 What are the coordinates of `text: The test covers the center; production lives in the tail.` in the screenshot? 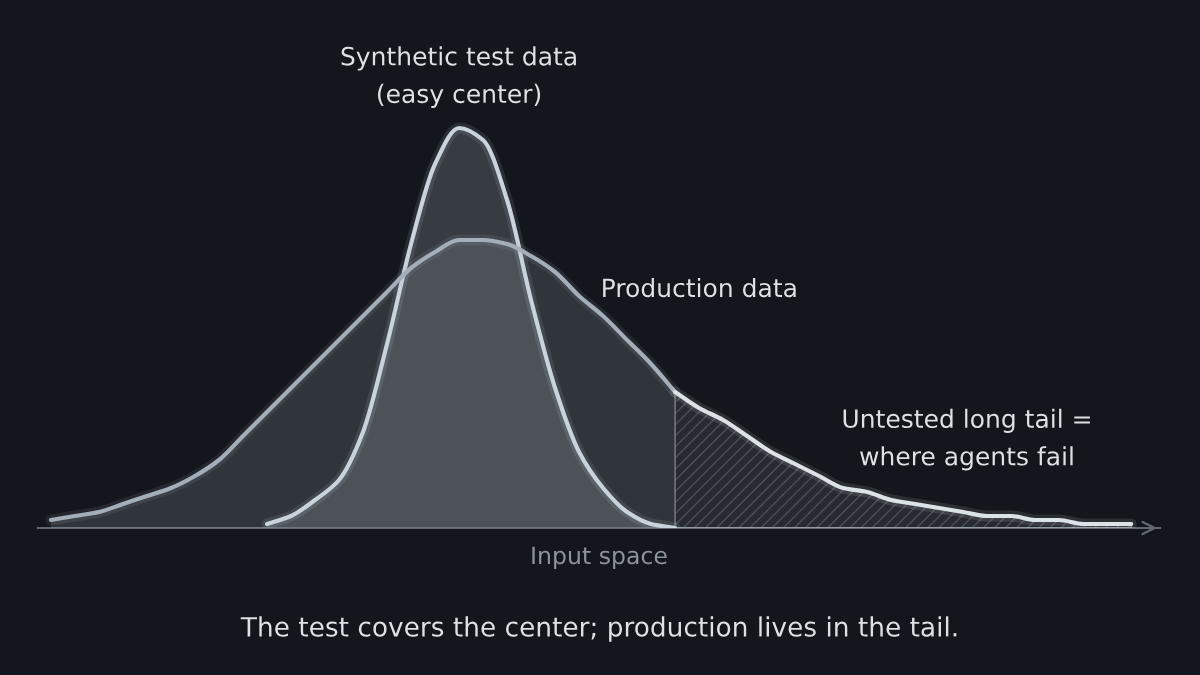 It's located at (598, 629).